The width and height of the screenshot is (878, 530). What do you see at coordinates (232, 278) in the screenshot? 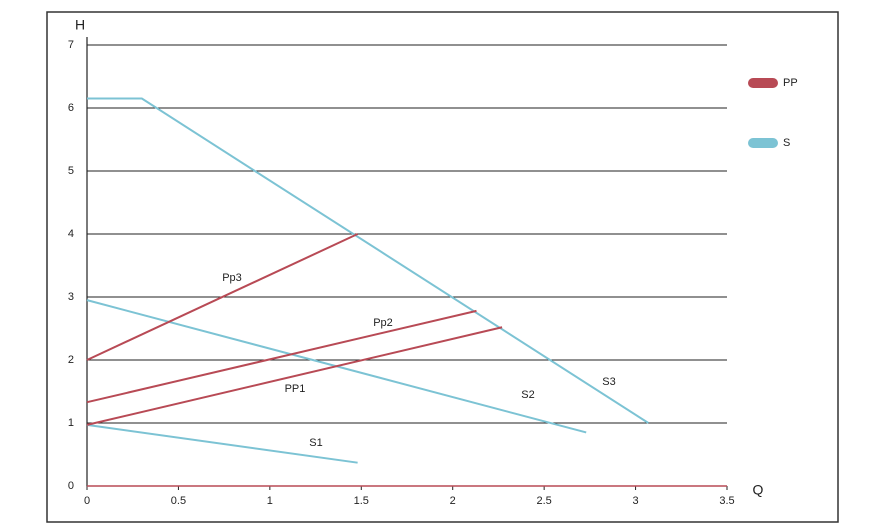
I see `series-label: Pp3` at bounding box center [232, 278].